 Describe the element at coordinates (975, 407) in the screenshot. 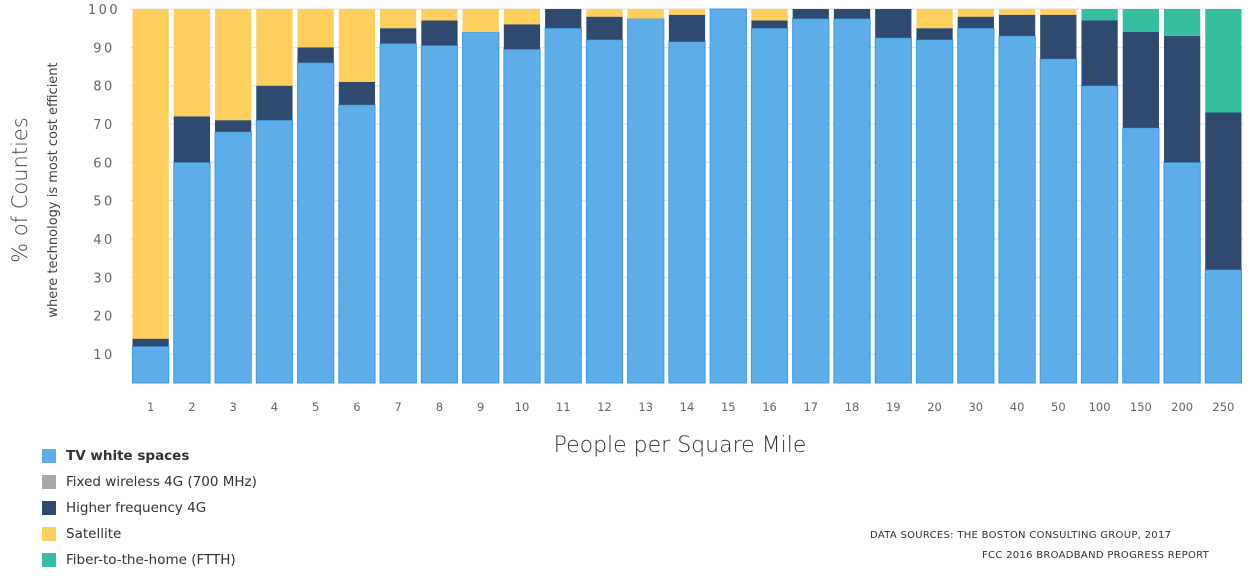

I see `x-tick-label-30: 30` at that location.